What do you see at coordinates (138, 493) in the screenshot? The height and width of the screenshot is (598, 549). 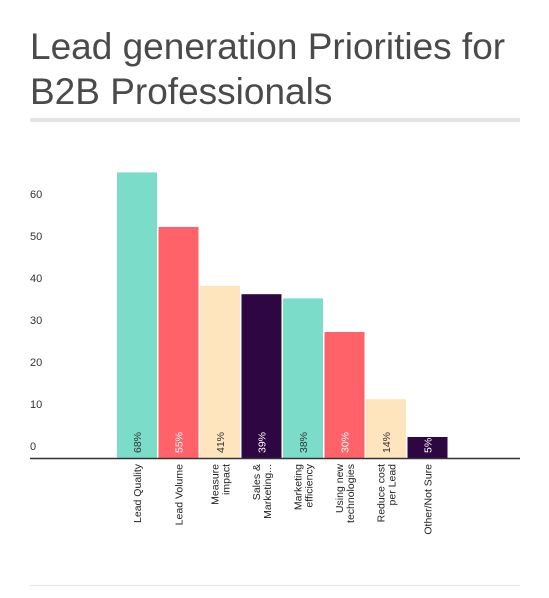 I see `x-tick-label: Lead Quality` at bounding box center [138, 493].